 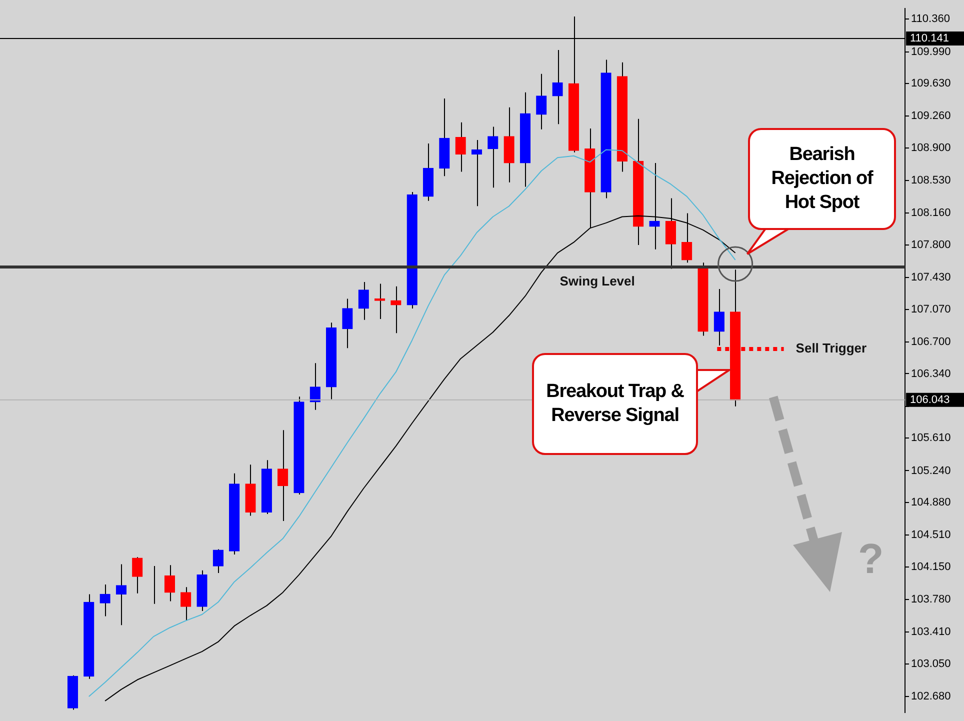 I want to click on y-tick-label: 106.700, so click(x=931, y=342).